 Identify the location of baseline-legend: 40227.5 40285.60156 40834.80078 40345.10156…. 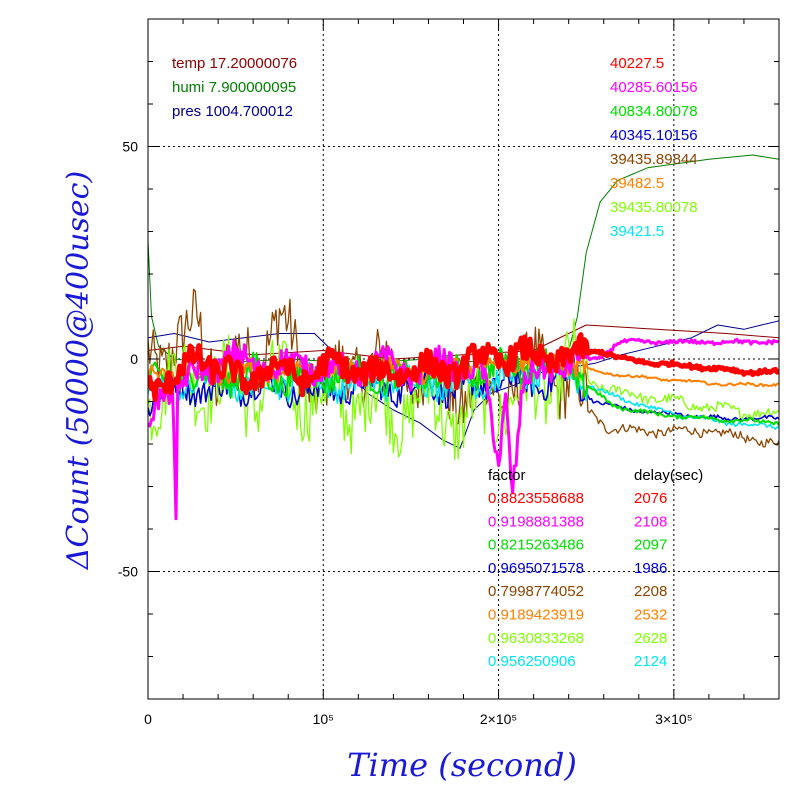
(654, 147).